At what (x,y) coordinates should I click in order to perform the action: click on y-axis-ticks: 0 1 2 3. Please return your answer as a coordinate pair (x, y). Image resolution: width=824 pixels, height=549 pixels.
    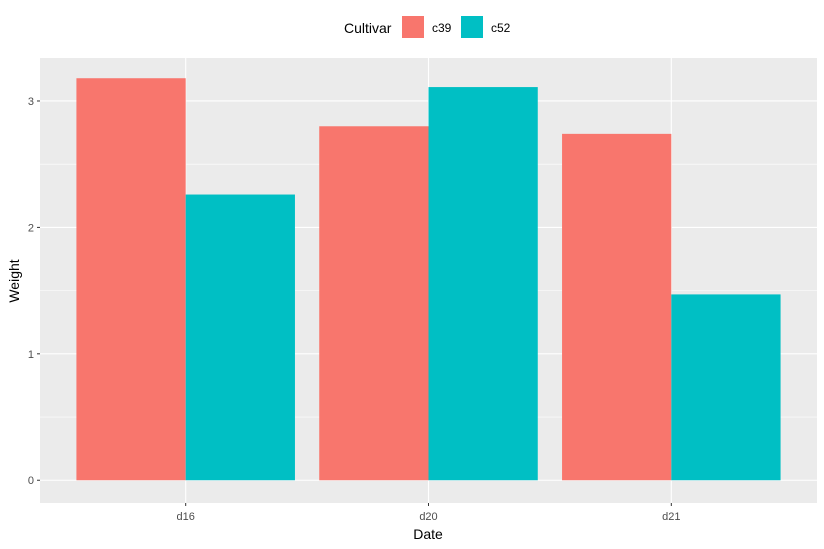
    Looking at the image, I should click on (34, 291).